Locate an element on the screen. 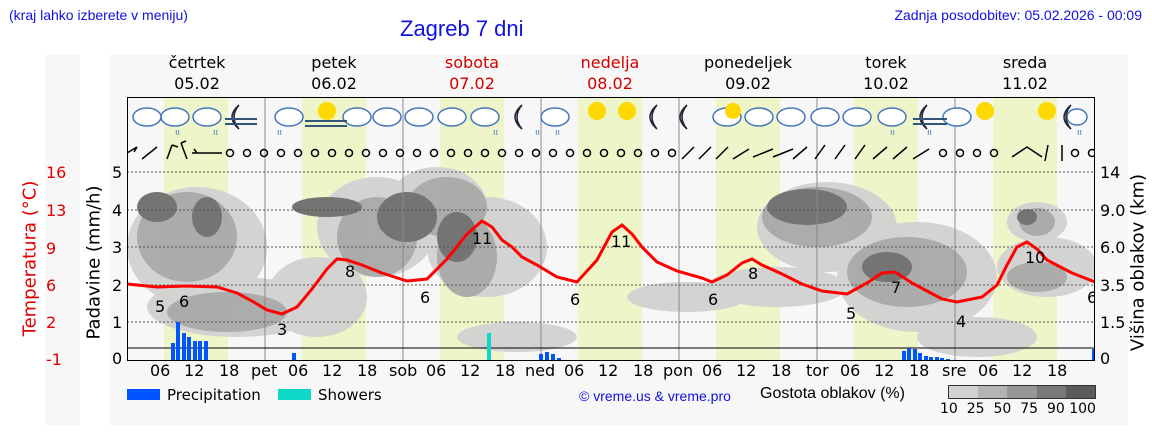  temp-tick: 13 is located at coordinates (56, 210).